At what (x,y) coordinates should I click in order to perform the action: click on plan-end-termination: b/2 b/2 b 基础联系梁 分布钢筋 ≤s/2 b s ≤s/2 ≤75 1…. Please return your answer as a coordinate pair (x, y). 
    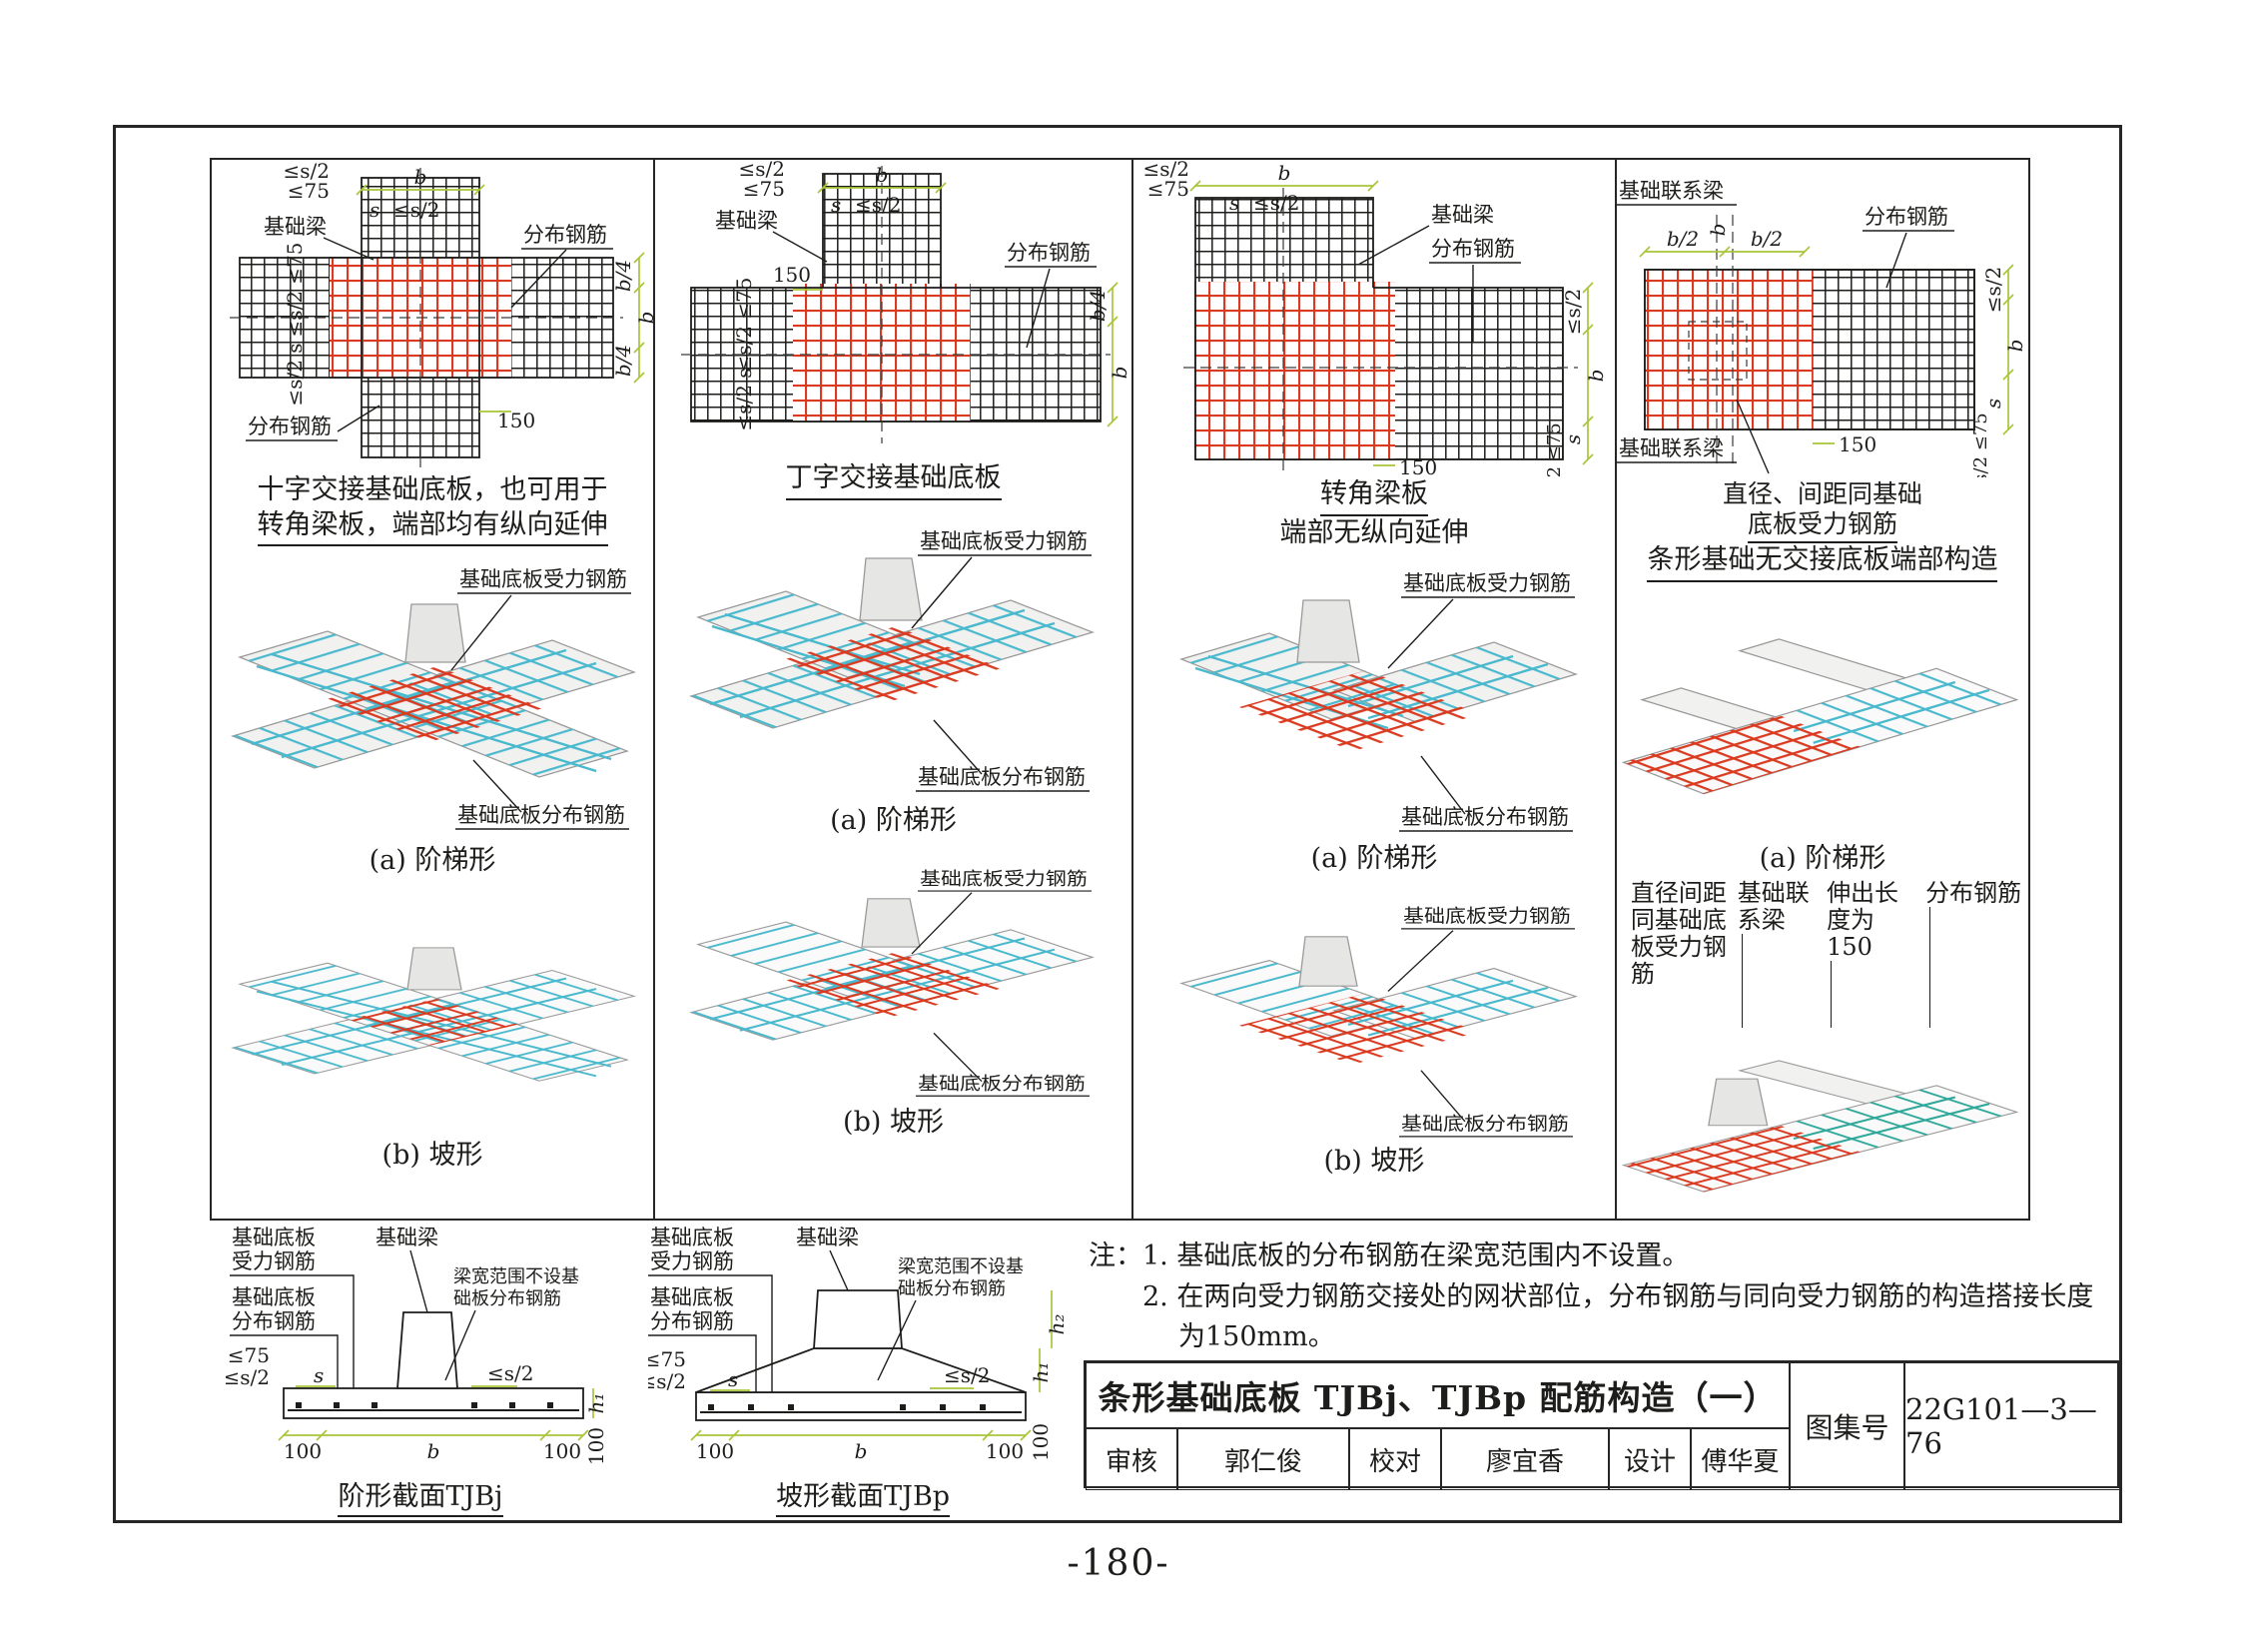
    Looking at the image, I should click on (1821, 328).